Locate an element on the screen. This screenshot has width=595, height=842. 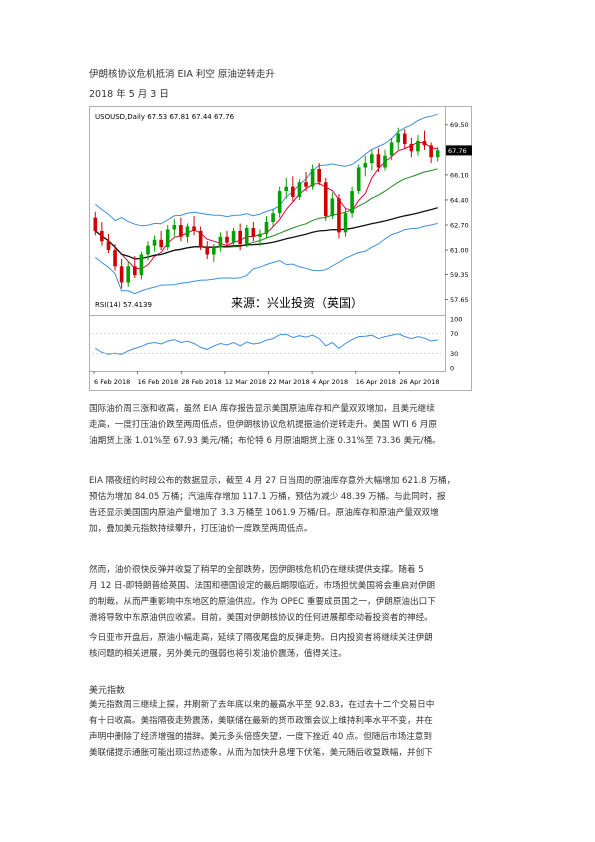
paragraph-line: 然而，油价很快反弹并收复了稍早的全部跌势，因伊朗核危机仍在继续提供支撑。随着 5 is located at coordinates (256, 570).